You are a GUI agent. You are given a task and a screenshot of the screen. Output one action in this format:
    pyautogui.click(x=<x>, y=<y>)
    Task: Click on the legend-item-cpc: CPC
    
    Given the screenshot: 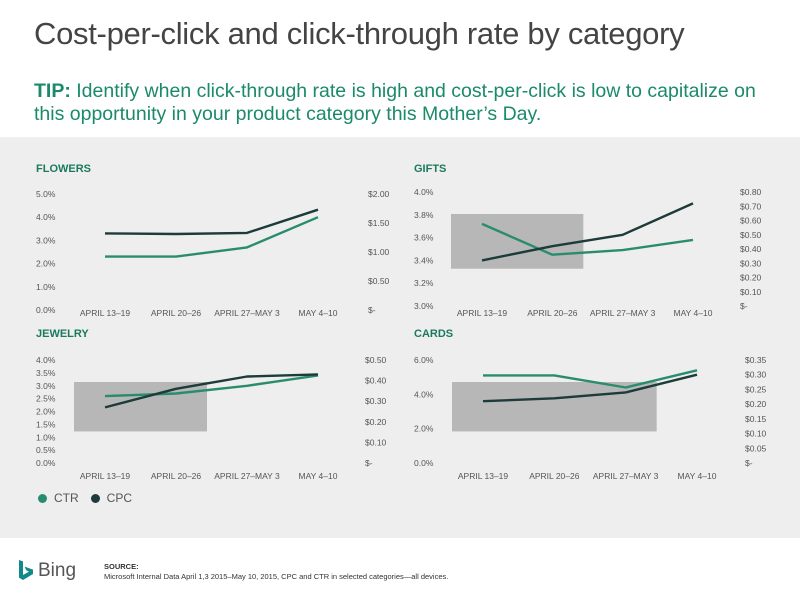 What is the action you would take?
    pyautogui.click(x=111, y=498)
    